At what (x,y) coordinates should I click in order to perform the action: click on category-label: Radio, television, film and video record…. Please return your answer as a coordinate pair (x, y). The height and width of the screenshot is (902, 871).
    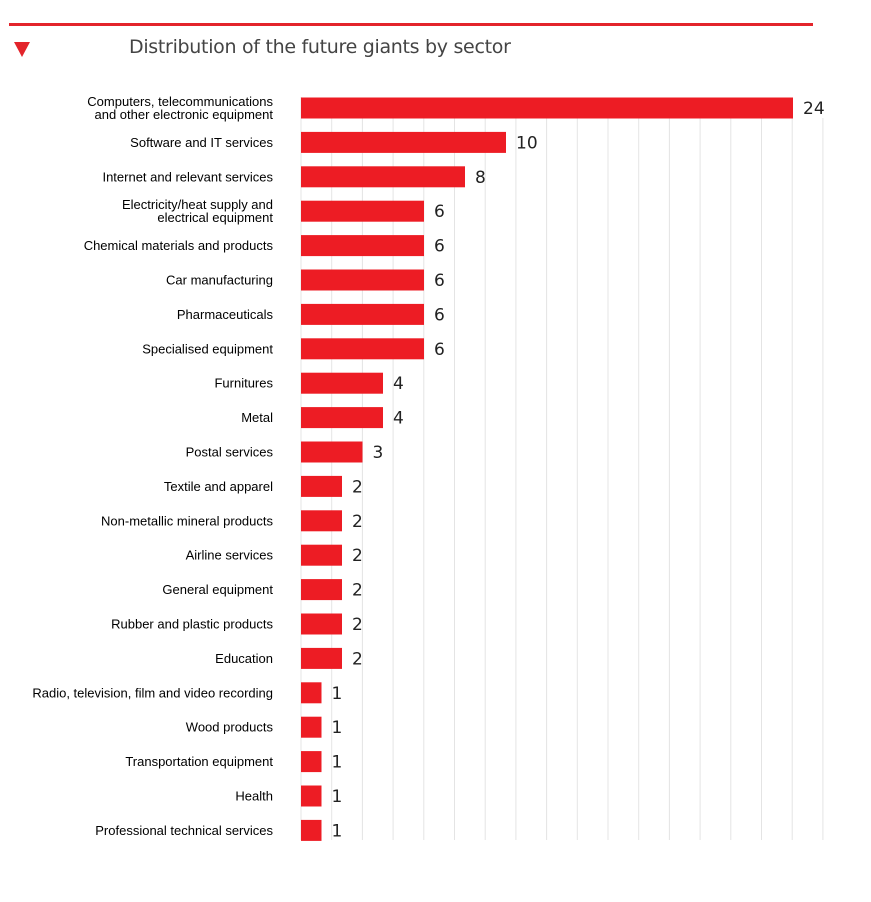
    Looking at the image, I should click on (152, 692).